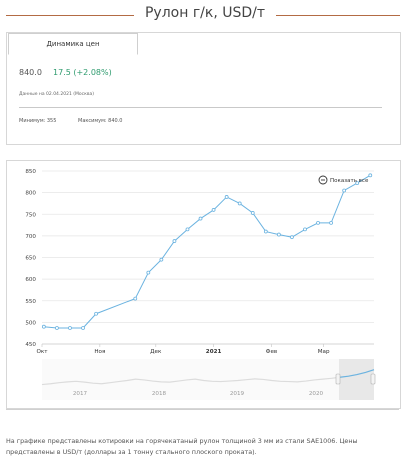  I want to click on tab-price-dynamics: Динамика цен, so click(73, 44).